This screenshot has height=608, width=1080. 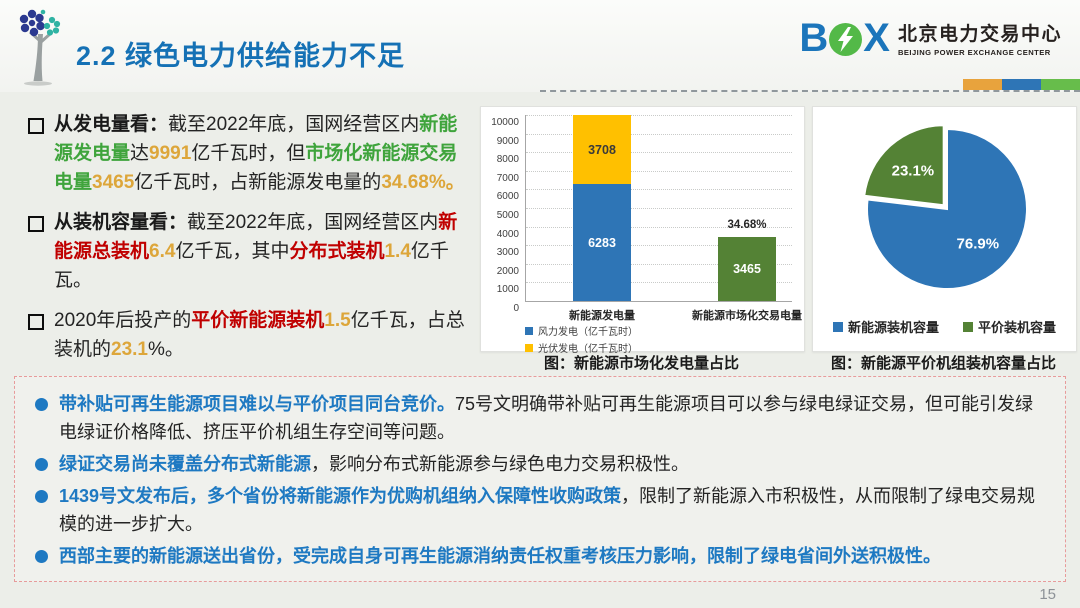 What do you see at coordinates (974, 52) in the screenshot?
I see `logo-name-en: BEIJING POWER EXCHANGE CENTER` at bounding box center [974, 52].